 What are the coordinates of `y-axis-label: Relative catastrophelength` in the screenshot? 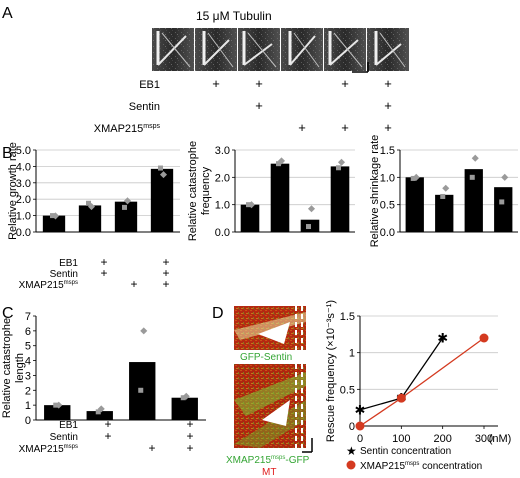 It's located at (13, 368).